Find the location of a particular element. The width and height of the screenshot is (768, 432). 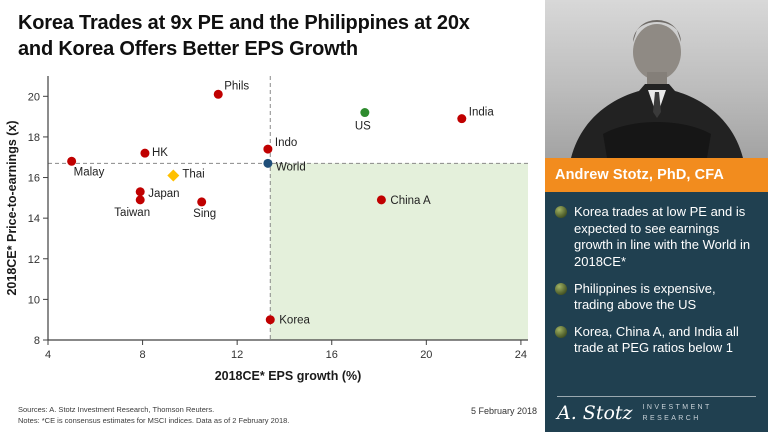

point-japan: Japan is located at coordinates (157, 193).